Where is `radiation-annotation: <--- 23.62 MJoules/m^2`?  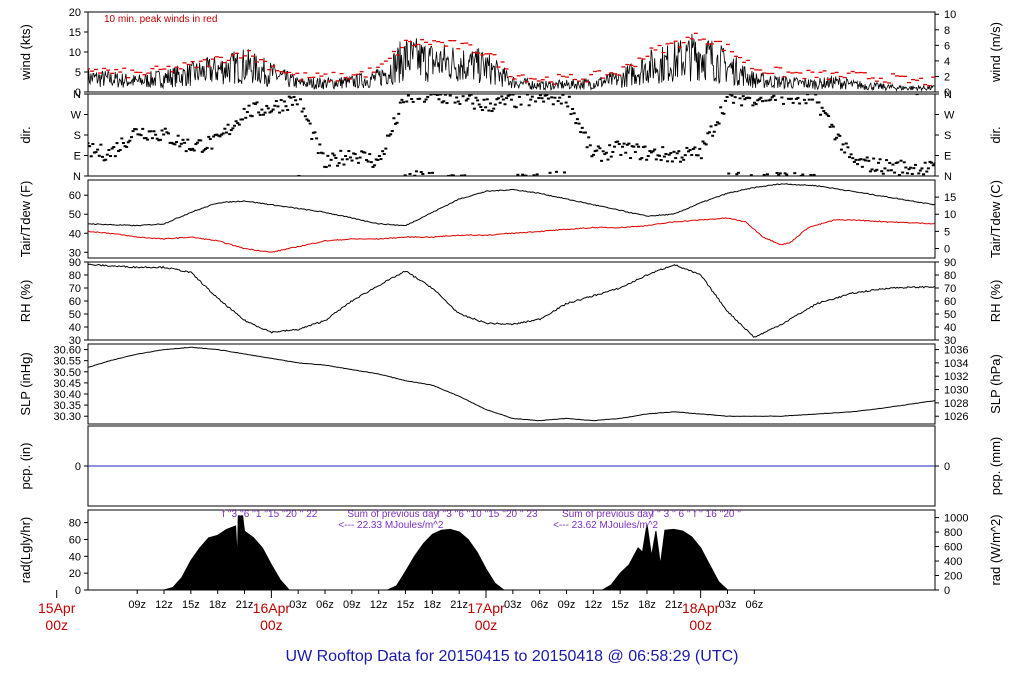
radiation-annotation: <--- 23.62 MJoules/m^2 is located at coordinates (605, 525).